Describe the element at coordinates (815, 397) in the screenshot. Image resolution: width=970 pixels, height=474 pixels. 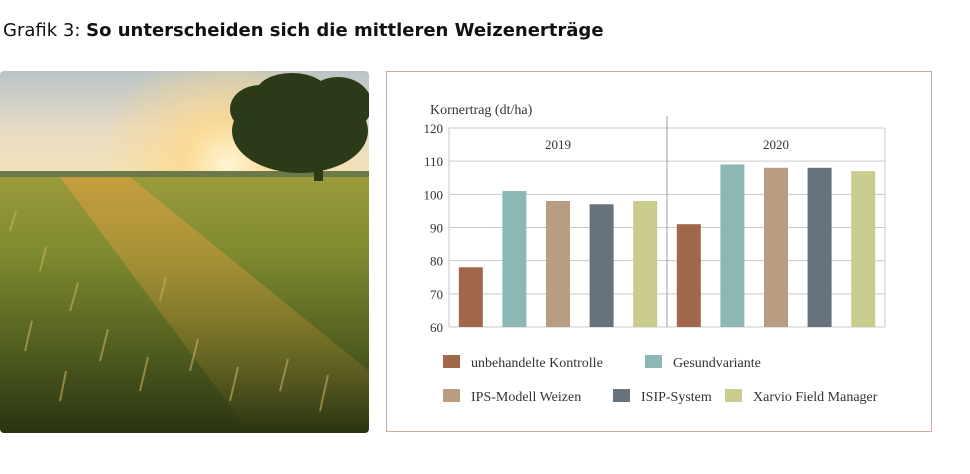
I see `legend-label: Xarvio Field Manager` at that location.